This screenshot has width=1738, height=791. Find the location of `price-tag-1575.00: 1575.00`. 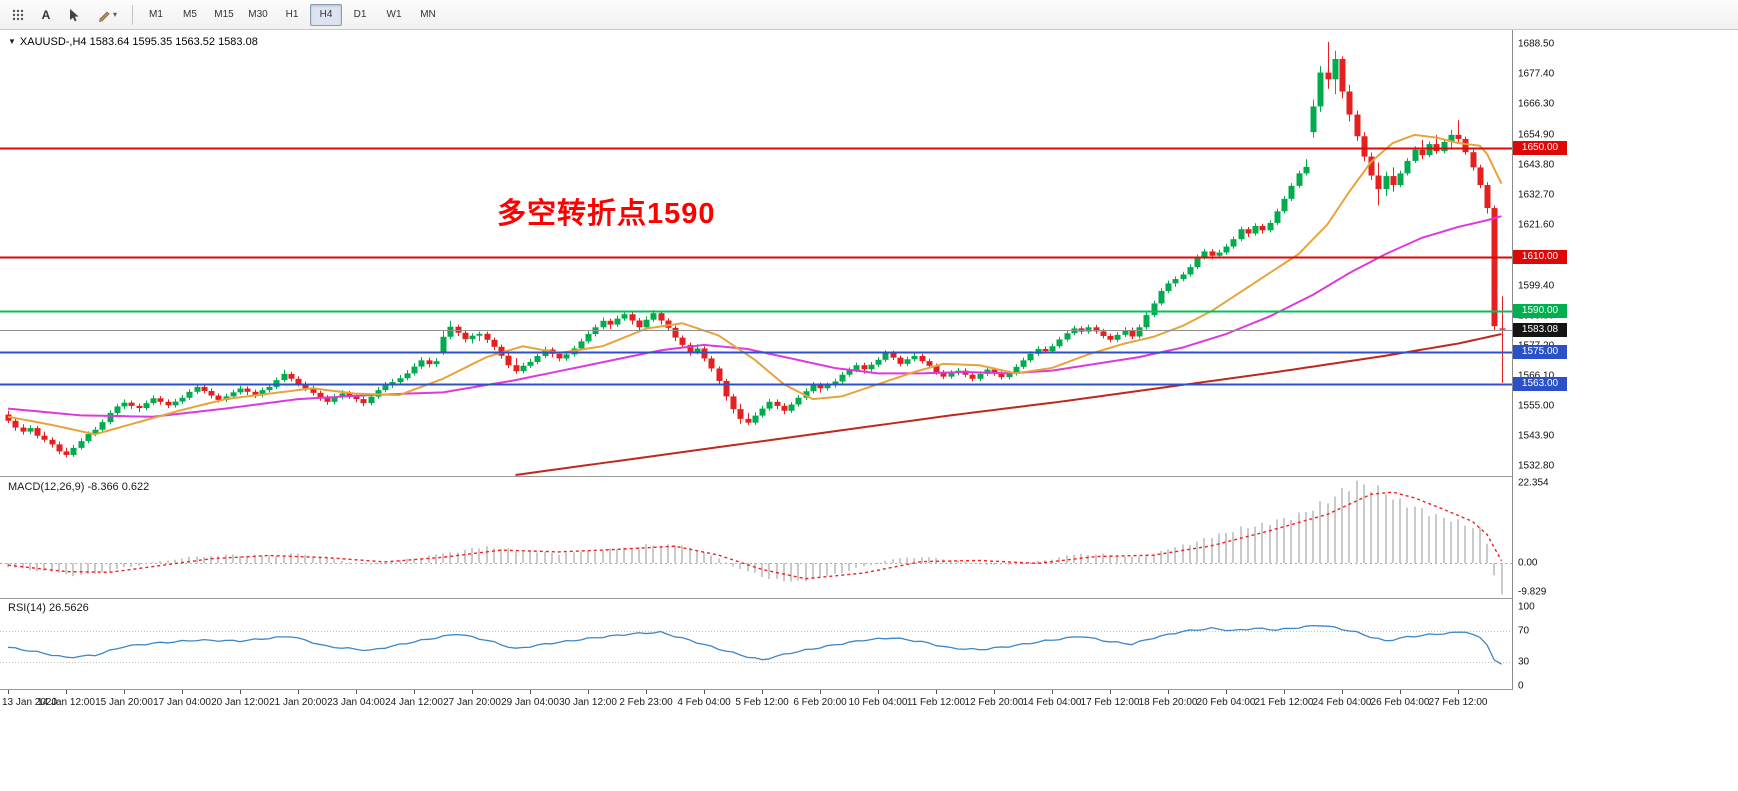

price-tag-1575.00: 1575.00 is located at coordinates (1540, 351).